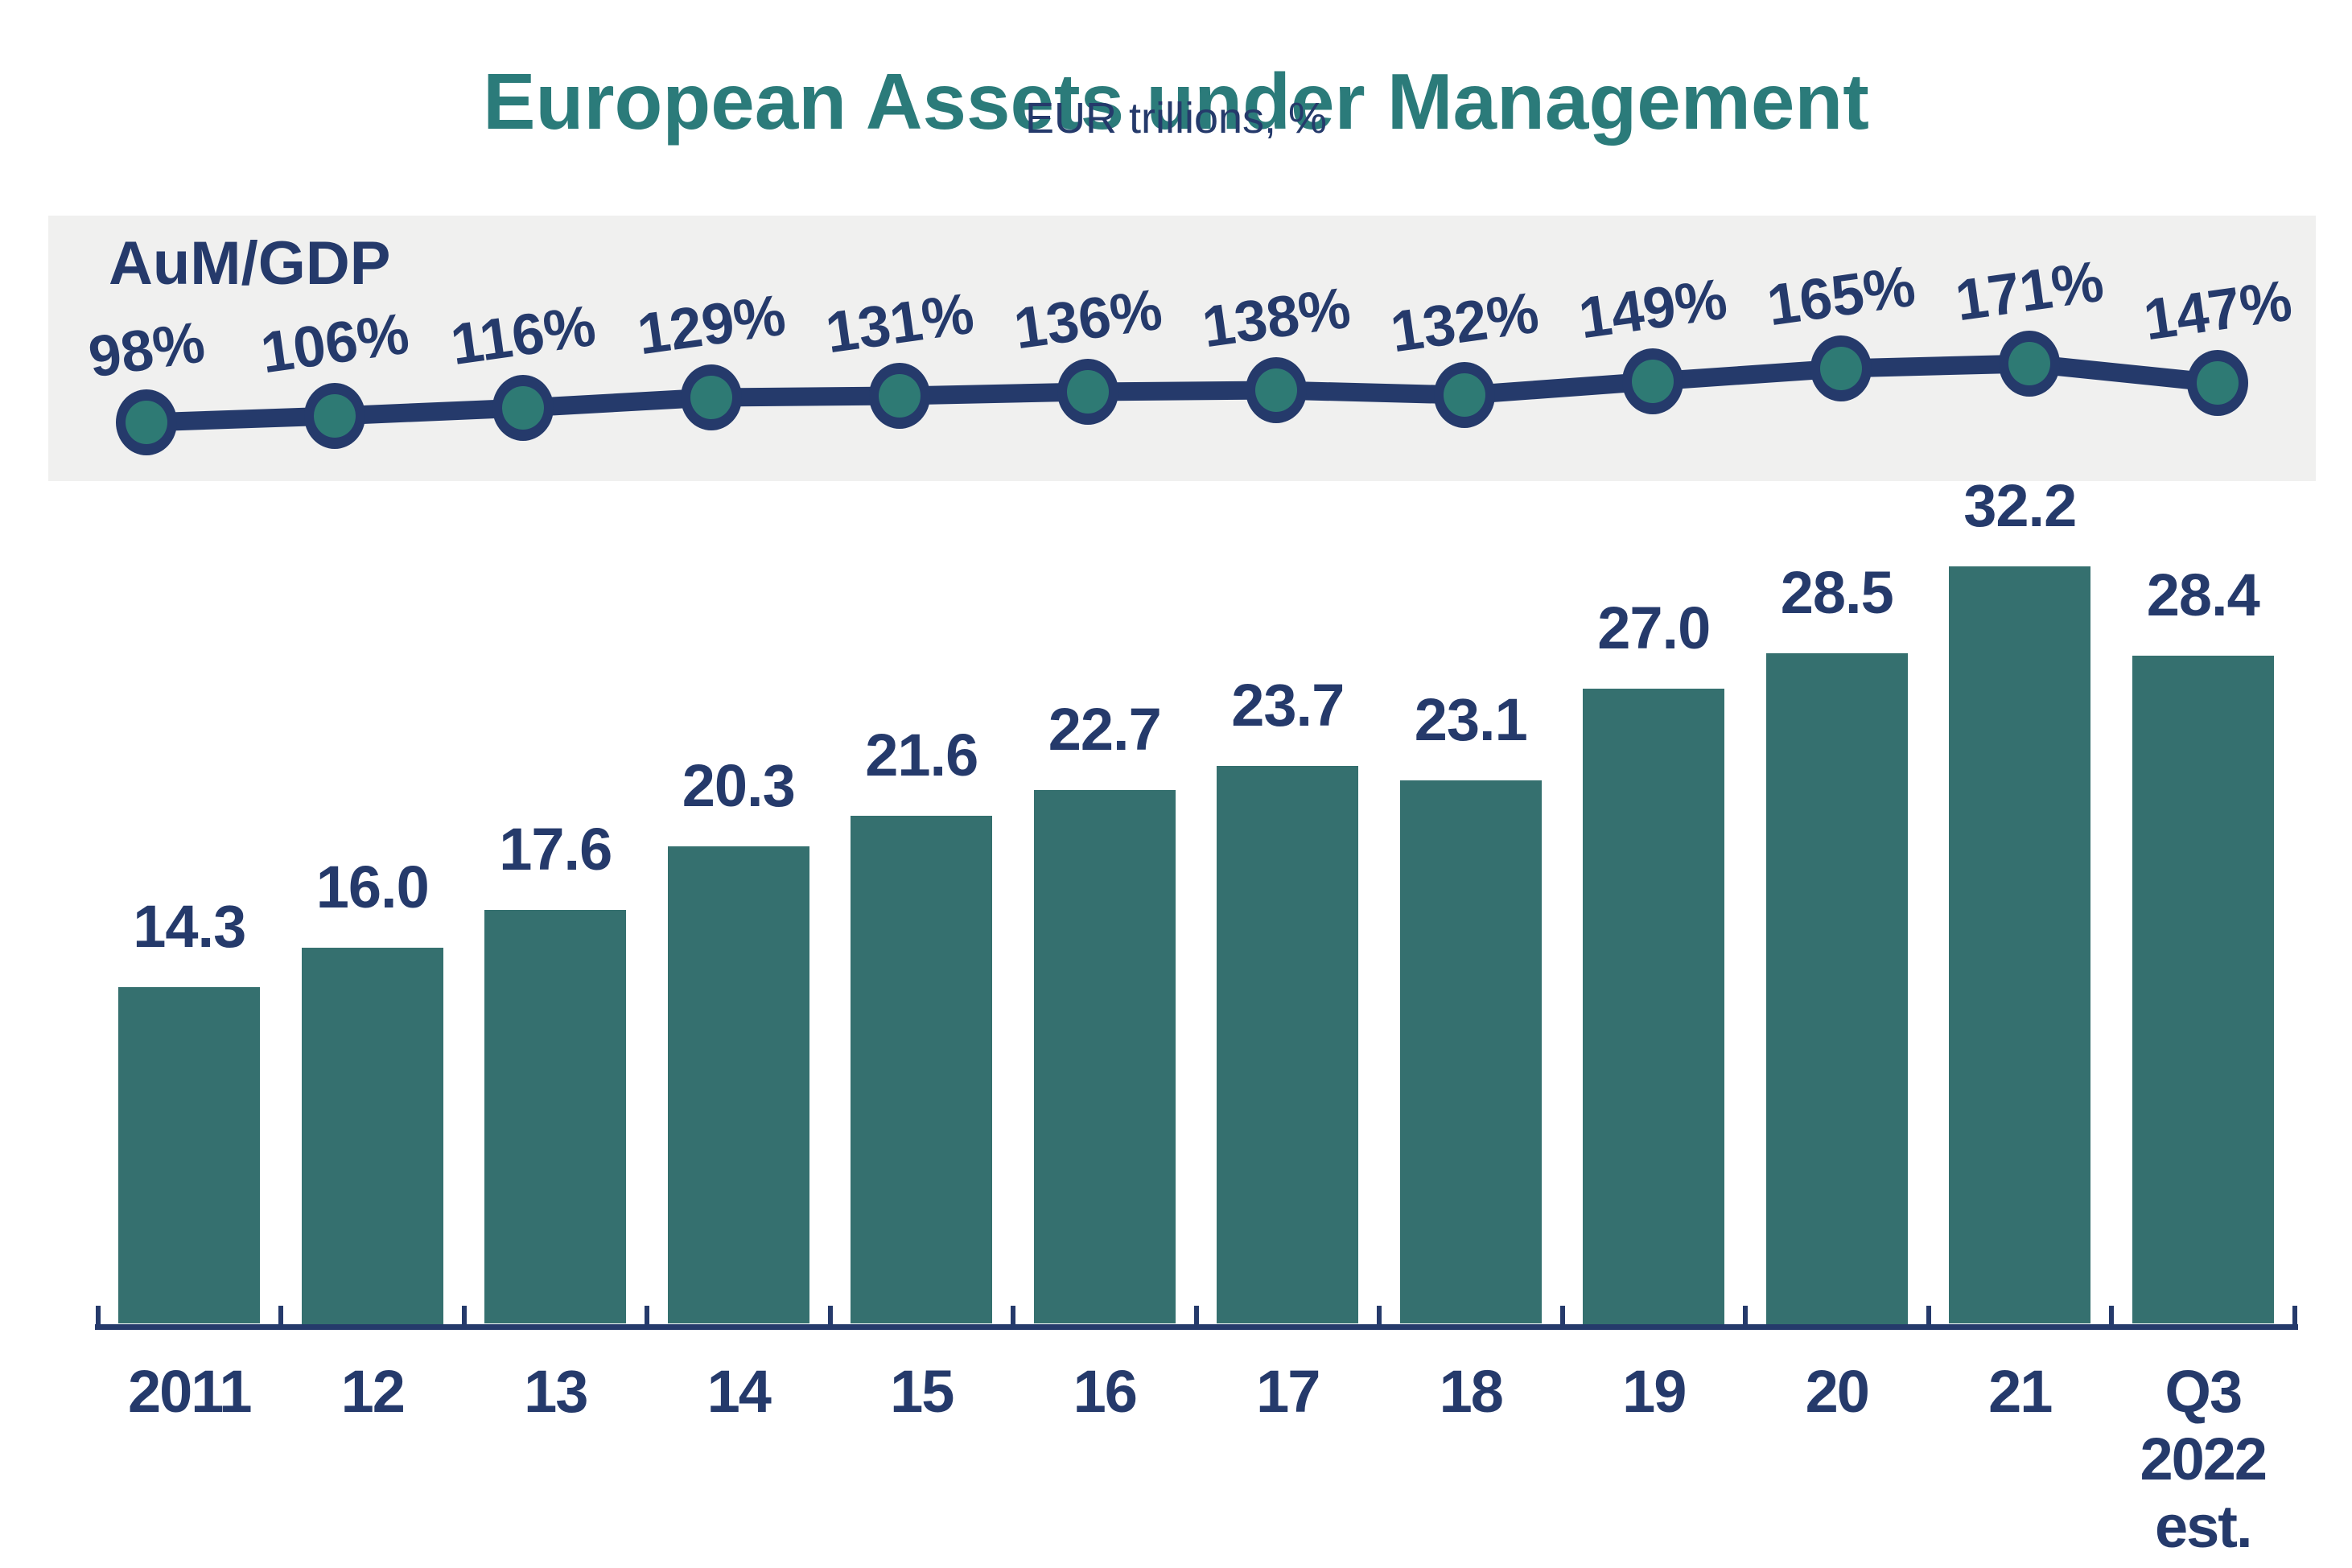 This screenshot has width=2352, height=1568. I want to click on percent-label: 165%, so click(1842, 296).